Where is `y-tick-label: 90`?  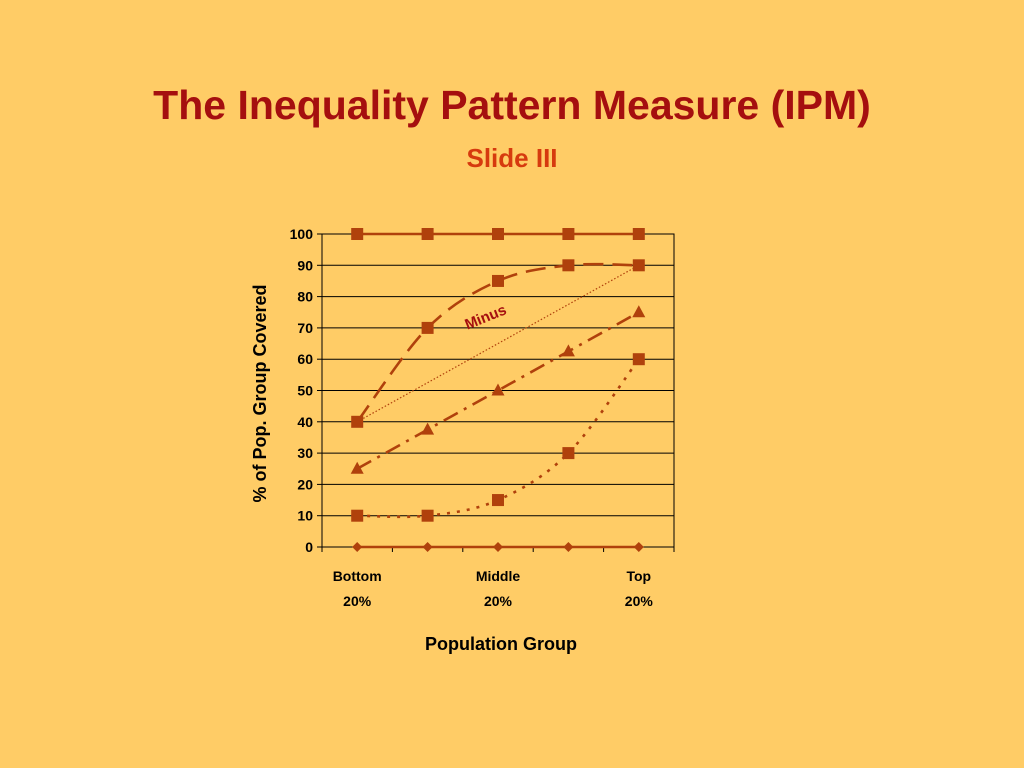 y-tick-label: 90 is located at coordinates (305, 265).